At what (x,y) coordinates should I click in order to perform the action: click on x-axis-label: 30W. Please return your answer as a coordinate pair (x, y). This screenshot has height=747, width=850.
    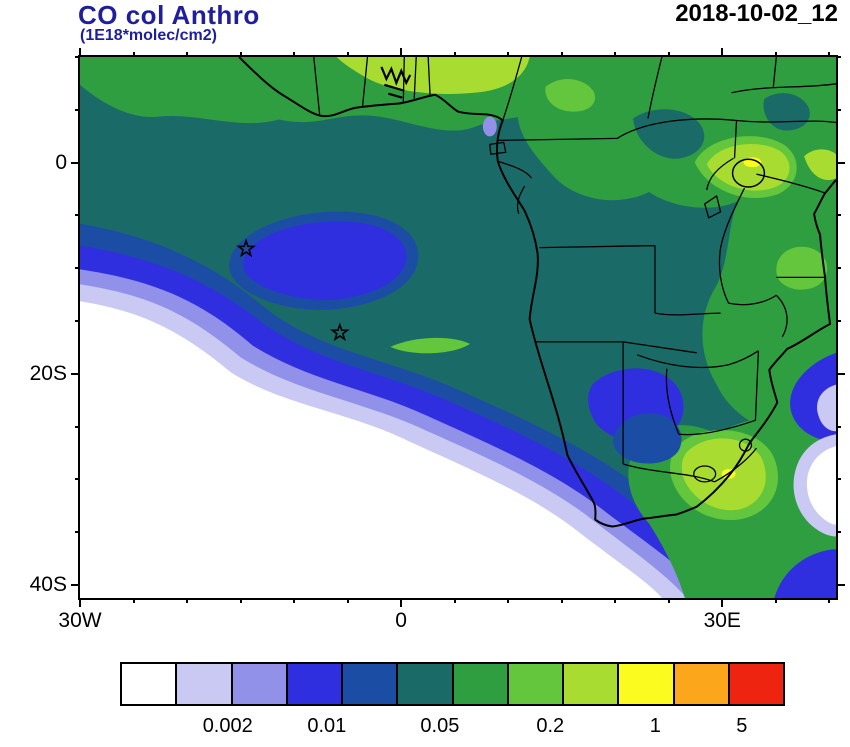
    Looking at the image, I should click on (80, 620).